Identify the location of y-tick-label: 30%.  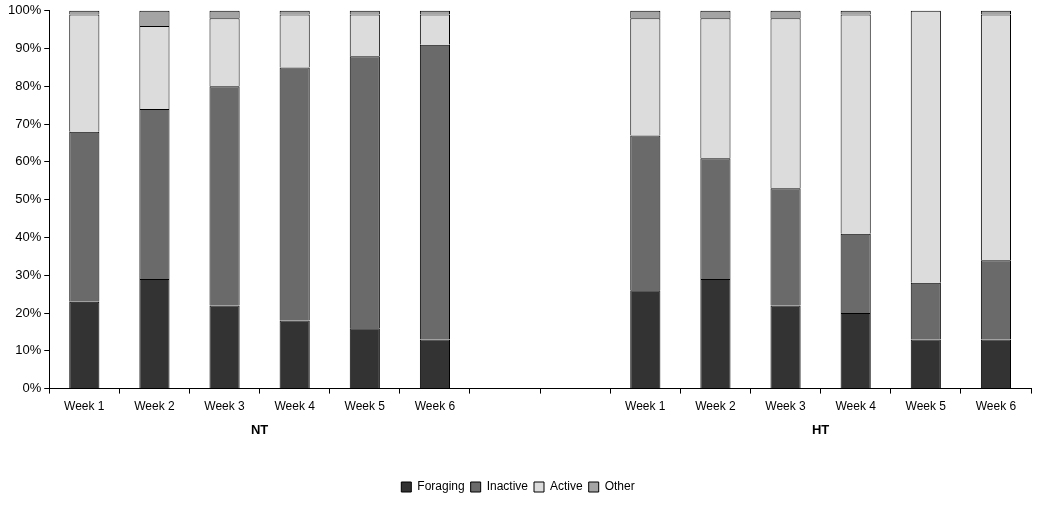
(28, 274).